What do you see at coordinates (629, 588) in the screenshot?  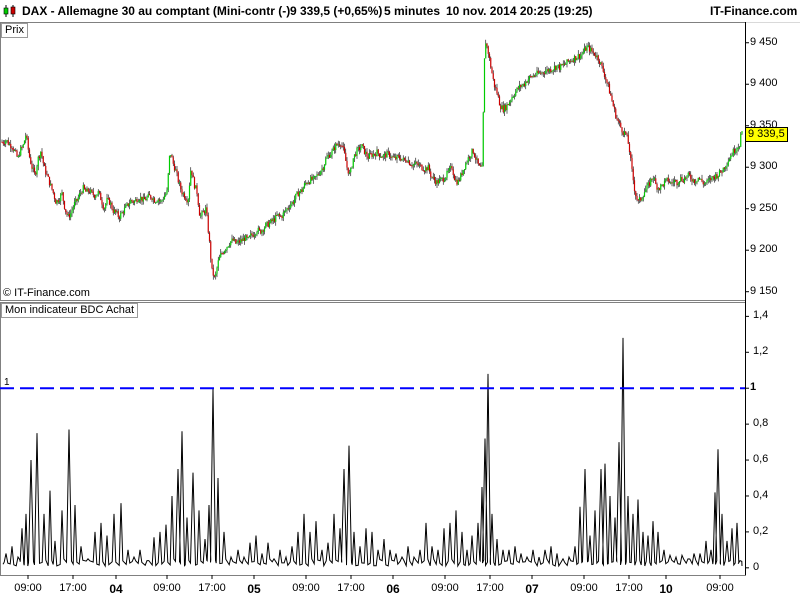 I see `x-time-label: 17:00` at bounding box center [629, 588].